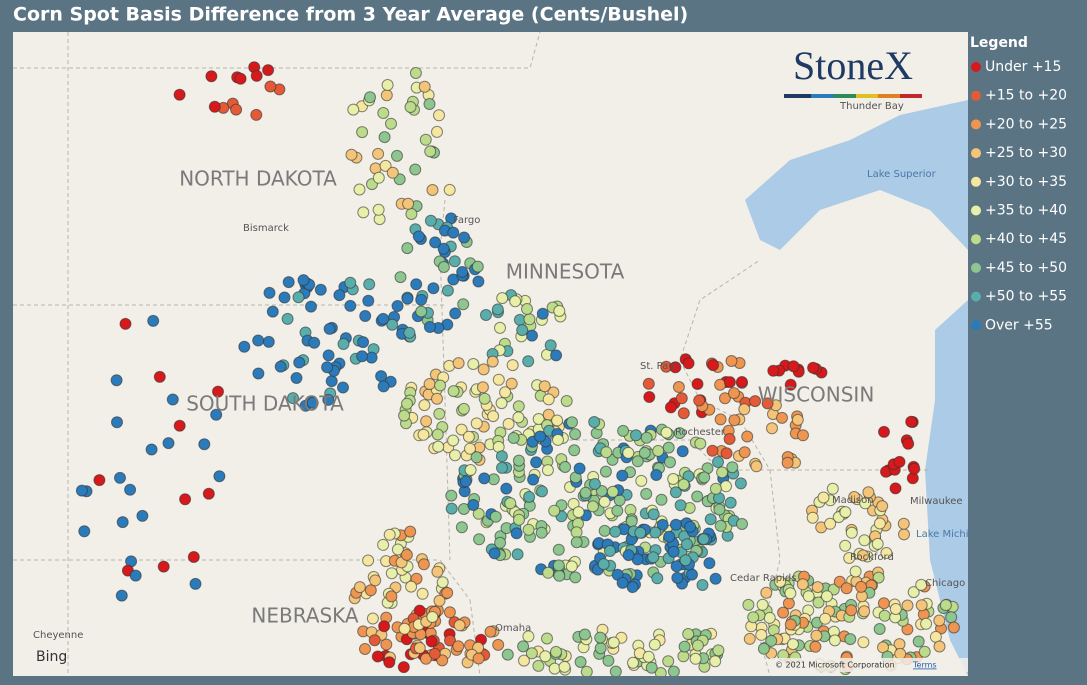 This screenshot has width=1087, height=685. What do you see at coordinates (1026, 239) in the screenshot?
I see `legend-label: +40 to +45` at bounding box center [1026, 239].